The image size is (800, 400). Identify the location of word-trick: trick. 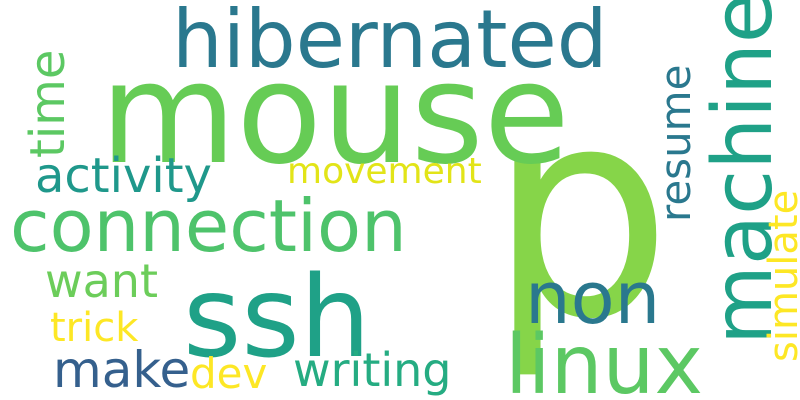
(94, 328).